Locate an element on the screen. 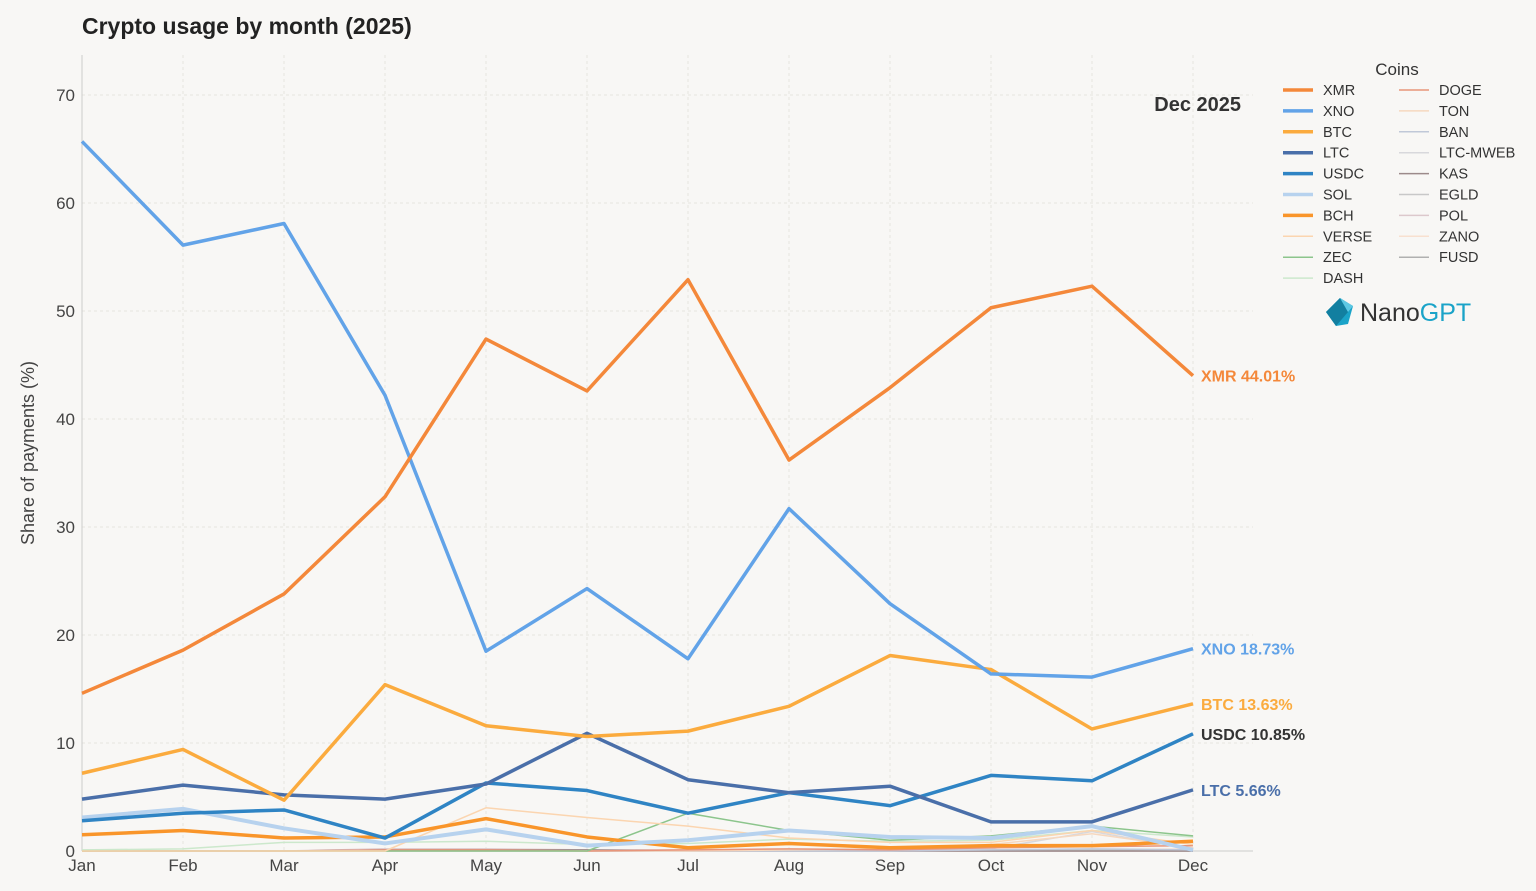  y-tick-label: 30 is located at coordinates (65, 527).